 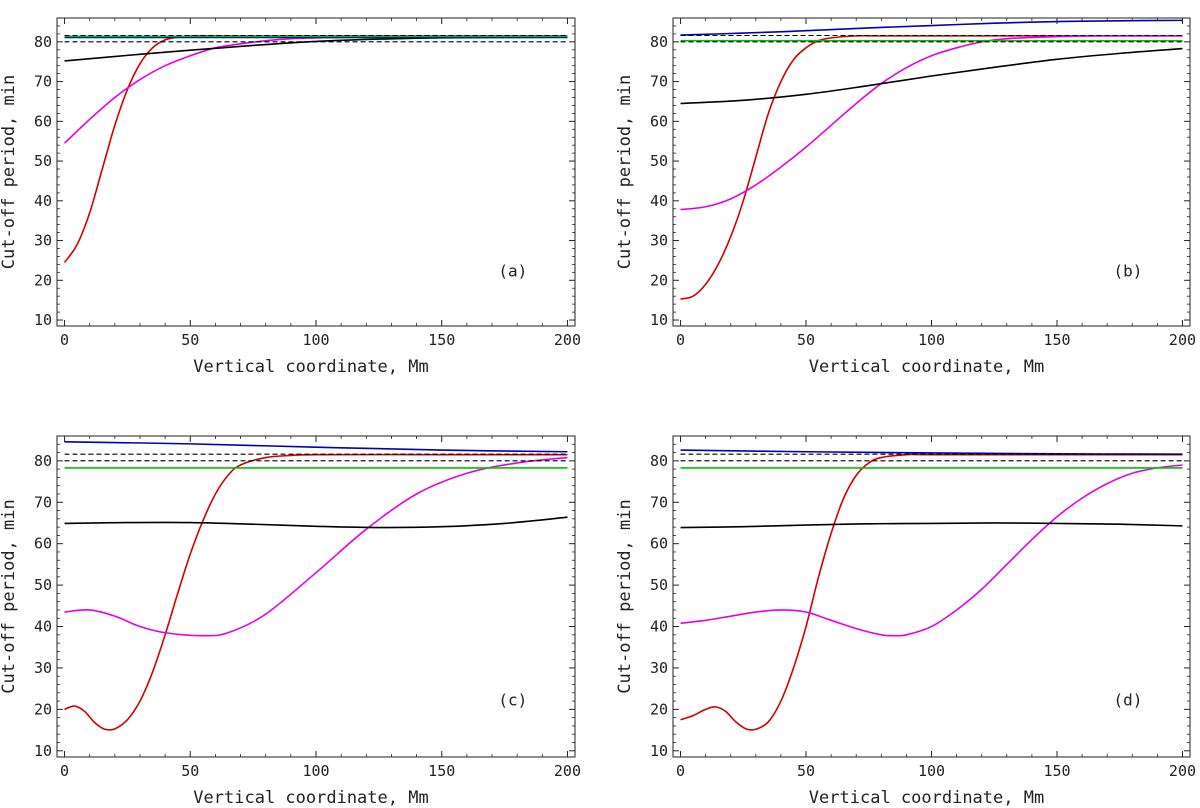 I want to click on panel-tag: (c), so click(x=512, y=700).